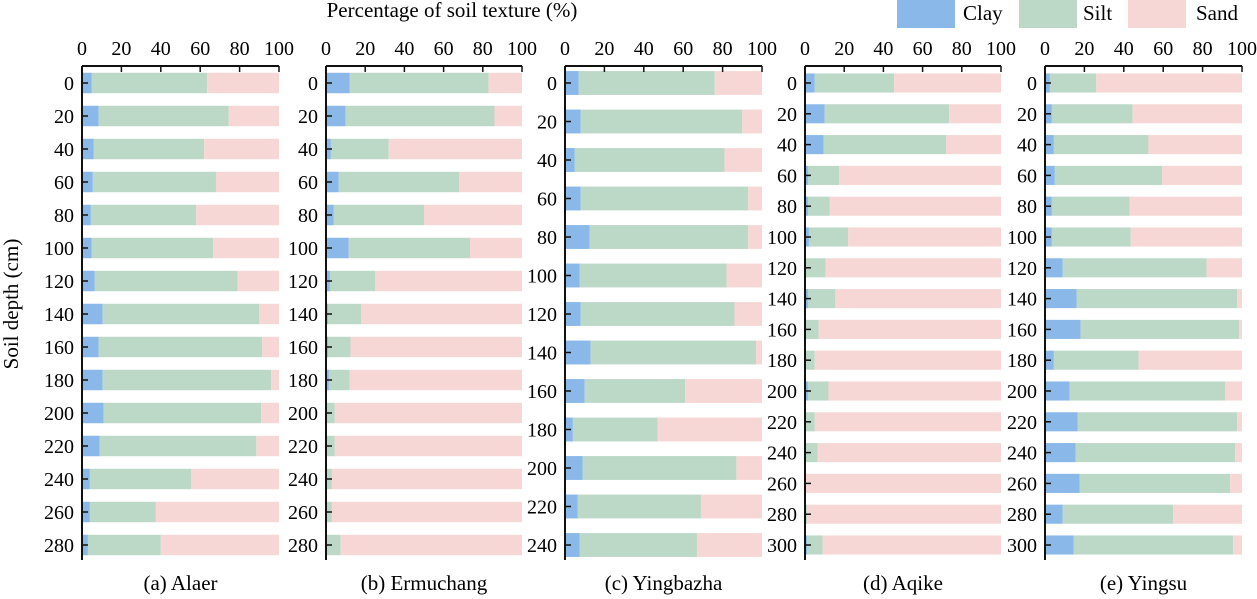 Image resolution: width=1257 pixels, height=599 pixels. What do you see at coordinates (542, 354) in the screenshot?
I see `y-tick-label: 140` at bounding box center [542, 354].